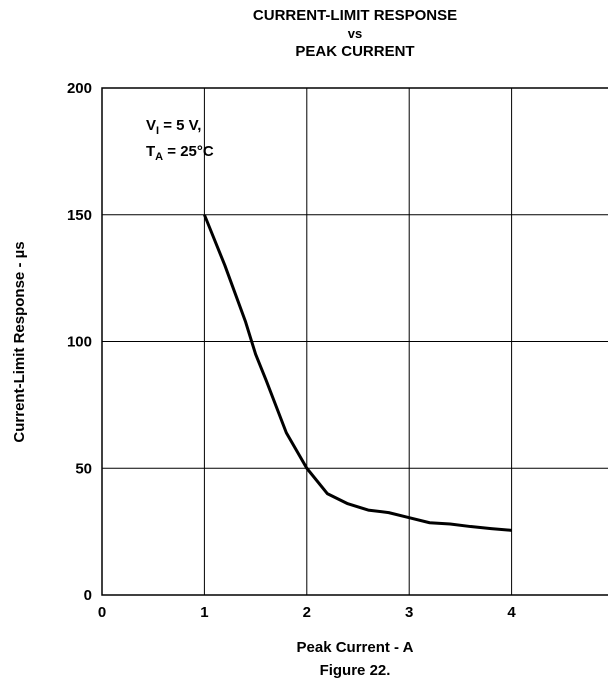 This screenshot has height=690, width=608. I want to click on annotation-part: T, so click(150, 151).